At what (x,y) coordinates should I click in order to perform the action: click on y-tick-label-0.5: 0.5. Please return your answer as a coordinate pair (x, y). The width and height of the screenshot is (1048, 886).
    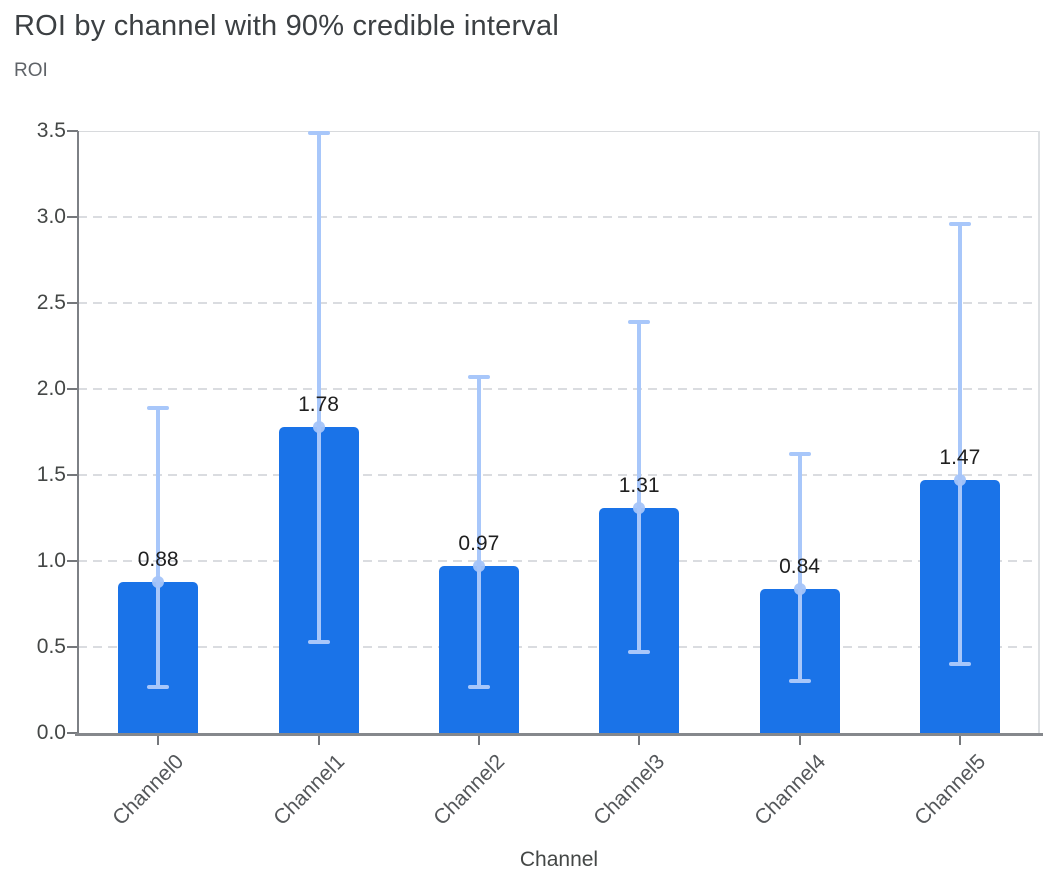
    Looking at the image, I should click on (51, 646).